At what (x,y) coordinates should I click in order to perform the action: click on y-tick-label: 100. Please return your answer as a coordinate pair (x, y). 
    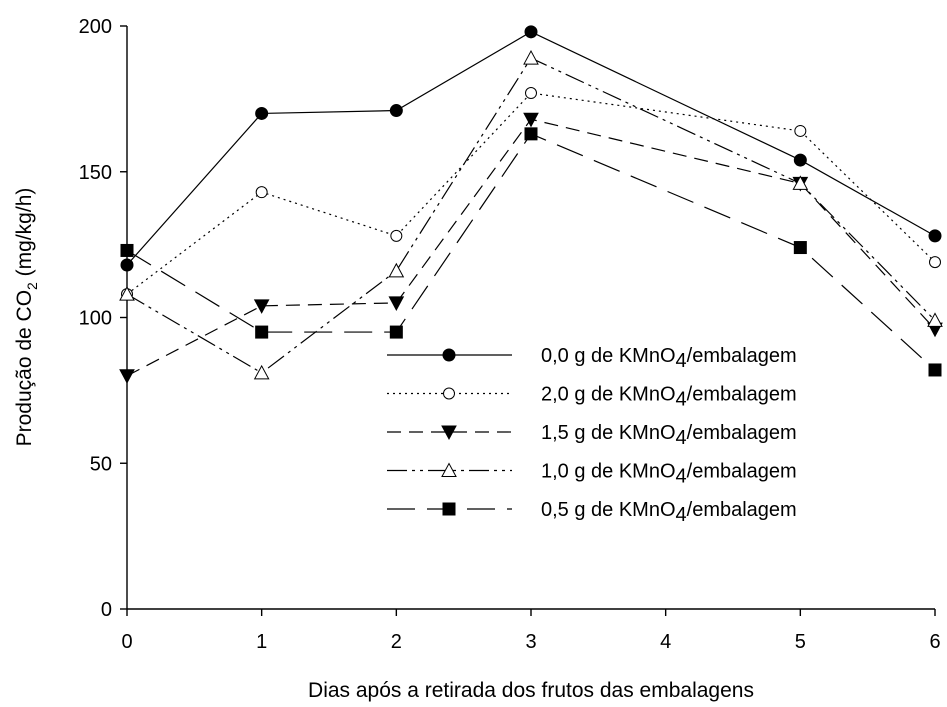
    Looking at the image, I should click on (95, 319).